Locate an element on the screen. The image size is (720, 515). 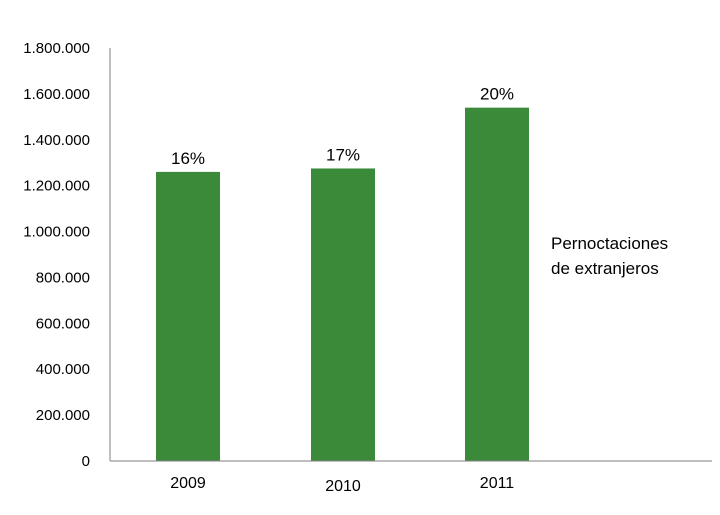
data-labels: 16% 17% 20% is located at coordinates (342, 126).